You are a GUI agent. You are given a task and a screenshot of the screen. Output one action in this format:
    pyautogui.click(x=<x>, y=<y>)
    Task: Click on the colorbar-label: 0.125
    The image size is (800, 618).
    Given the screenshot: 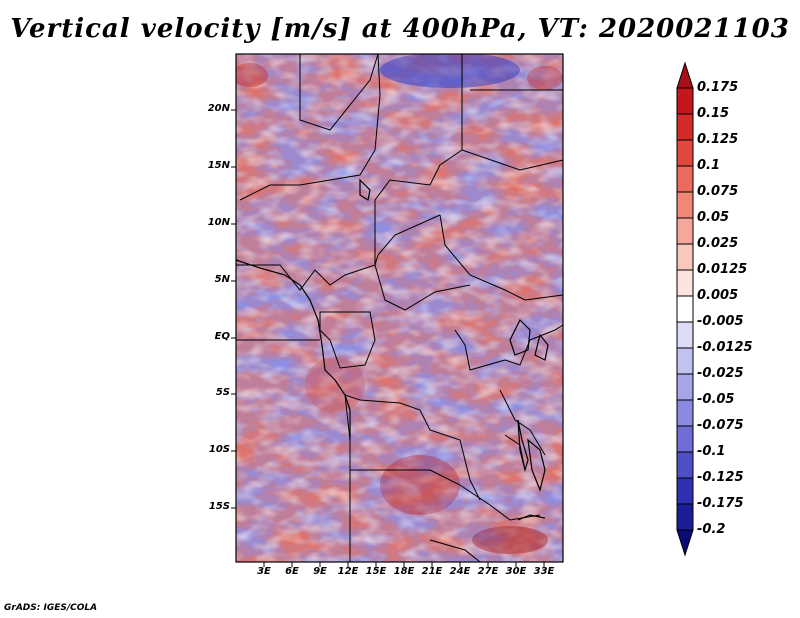 What is the action you would take?
    pyautogui.click(x=718, y=139)
    